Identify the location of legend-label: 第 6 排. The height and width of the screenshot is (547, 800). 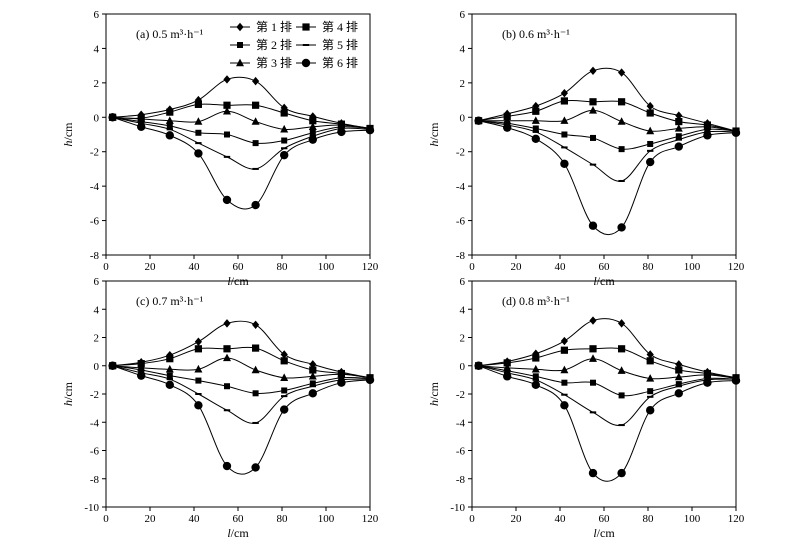
(340, 63).